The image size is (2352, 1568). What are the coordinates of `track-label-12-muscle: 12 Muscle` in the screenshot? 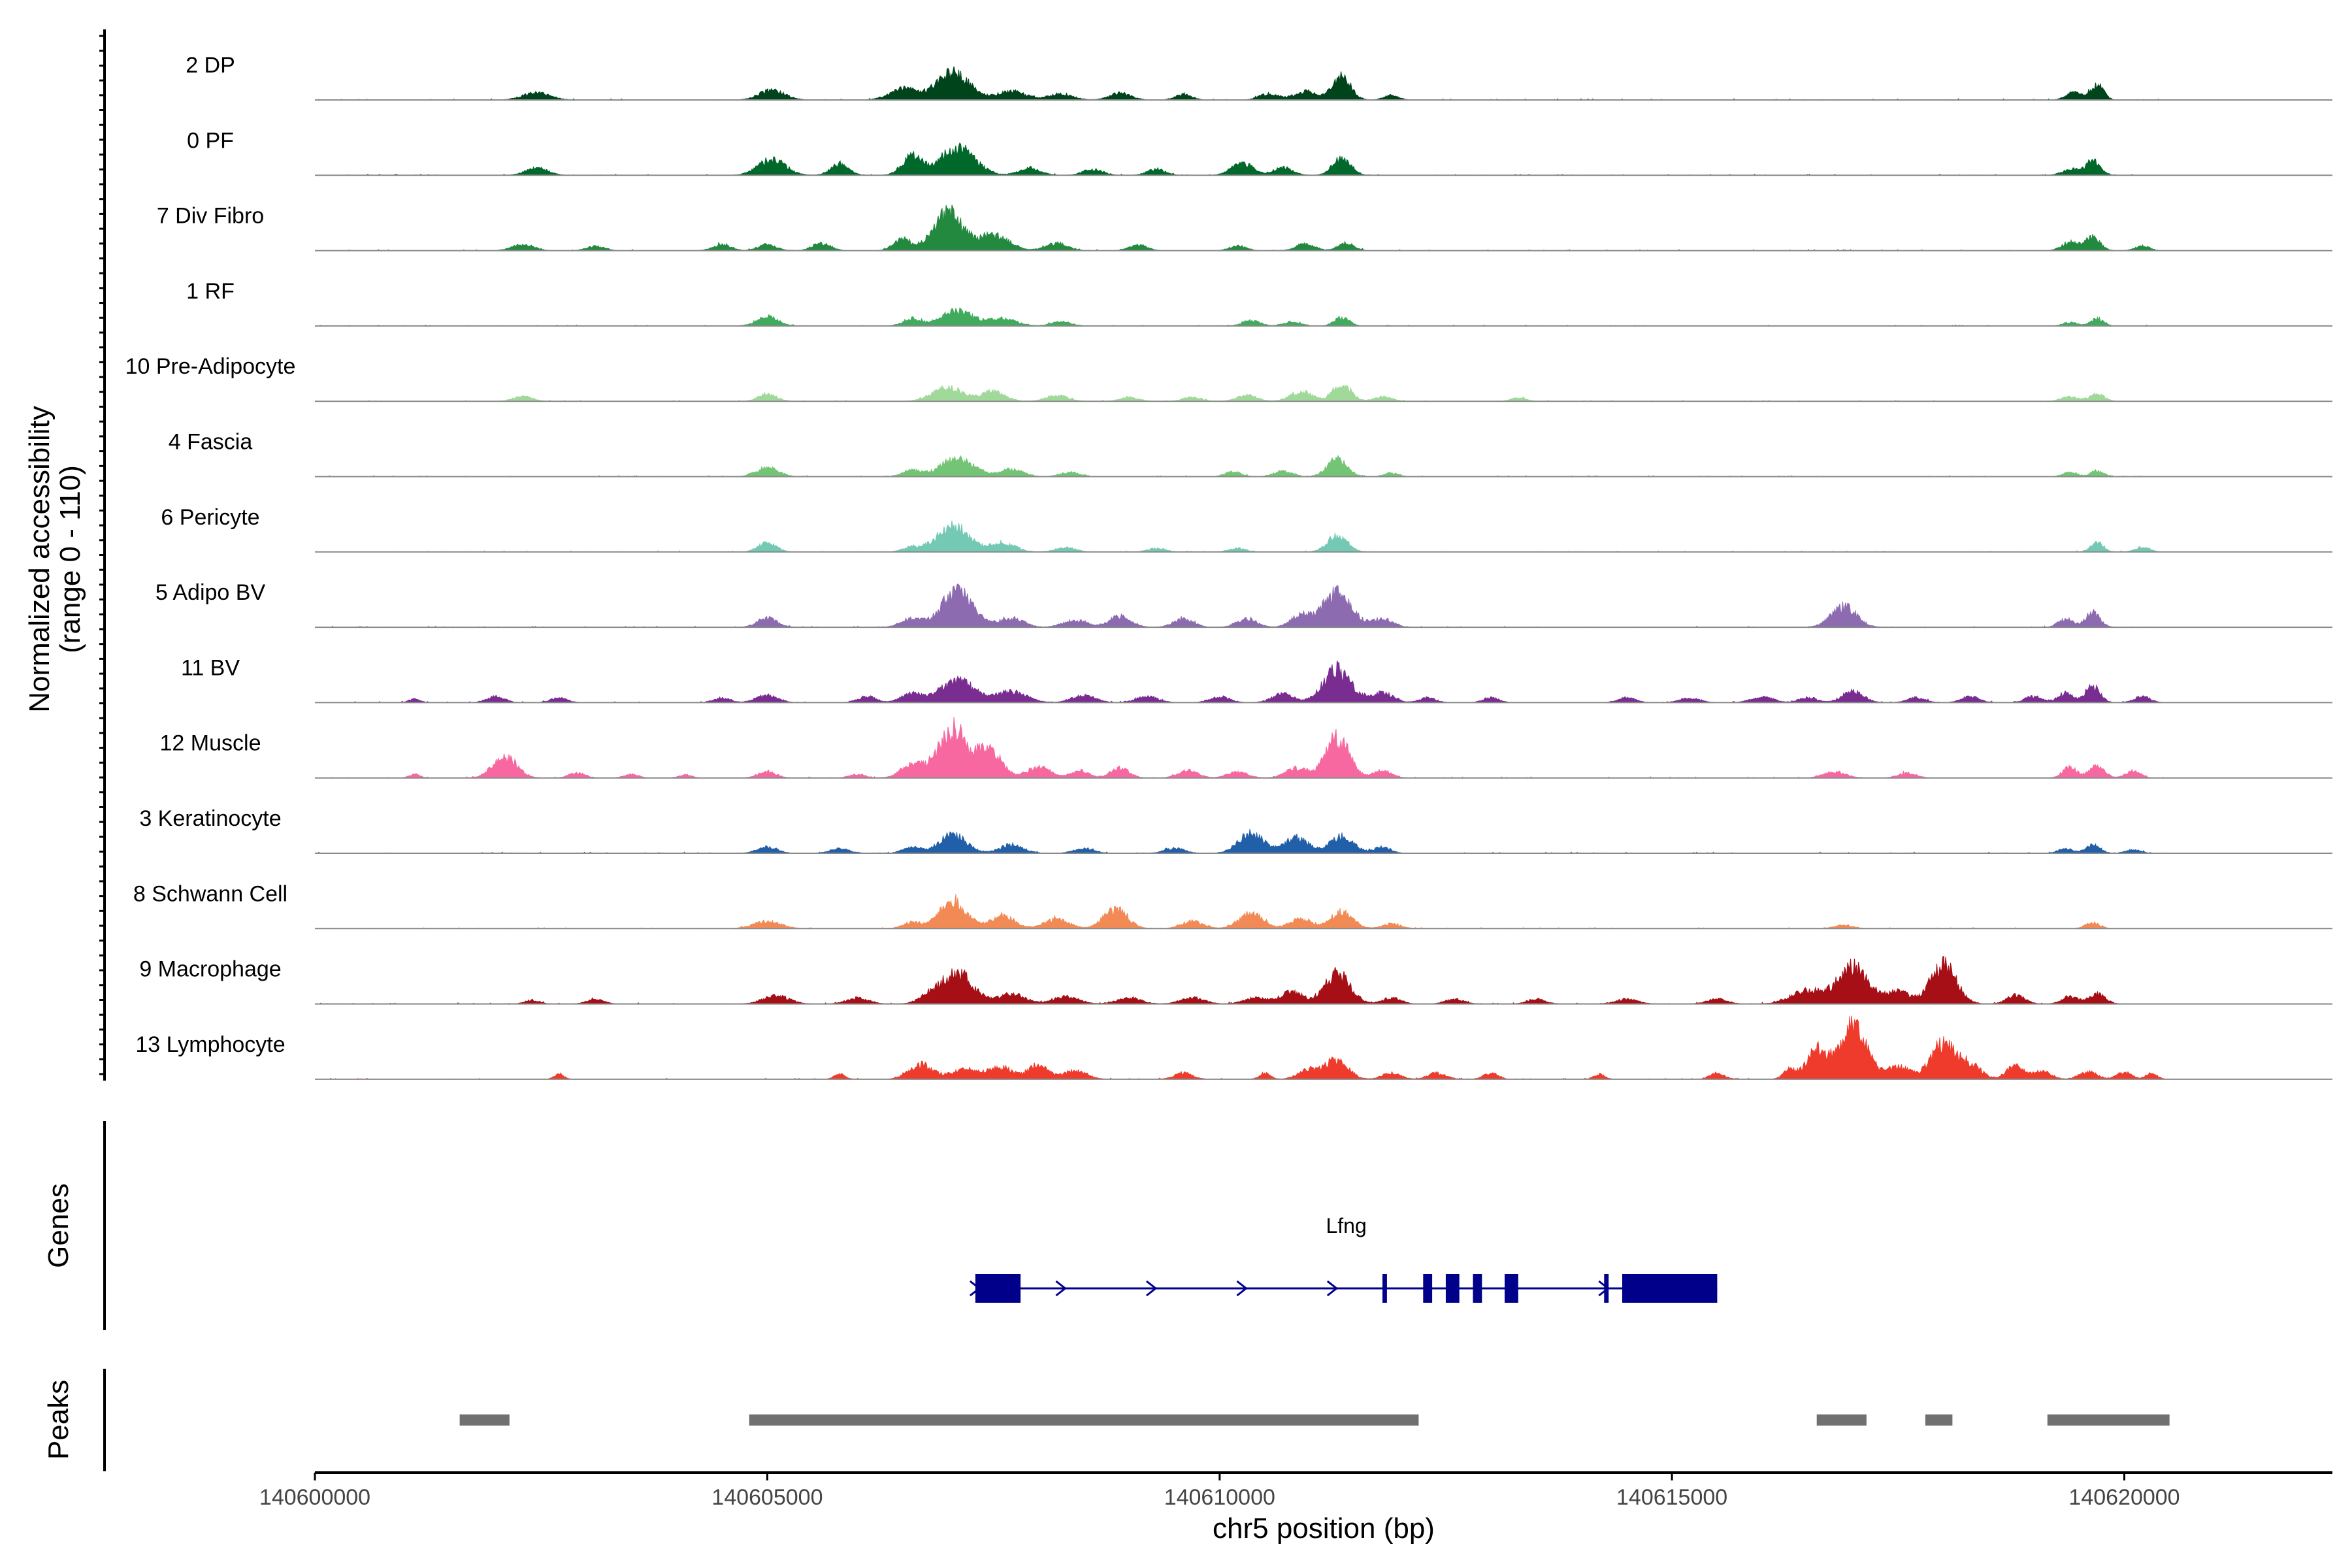 It's located at (210, 743).